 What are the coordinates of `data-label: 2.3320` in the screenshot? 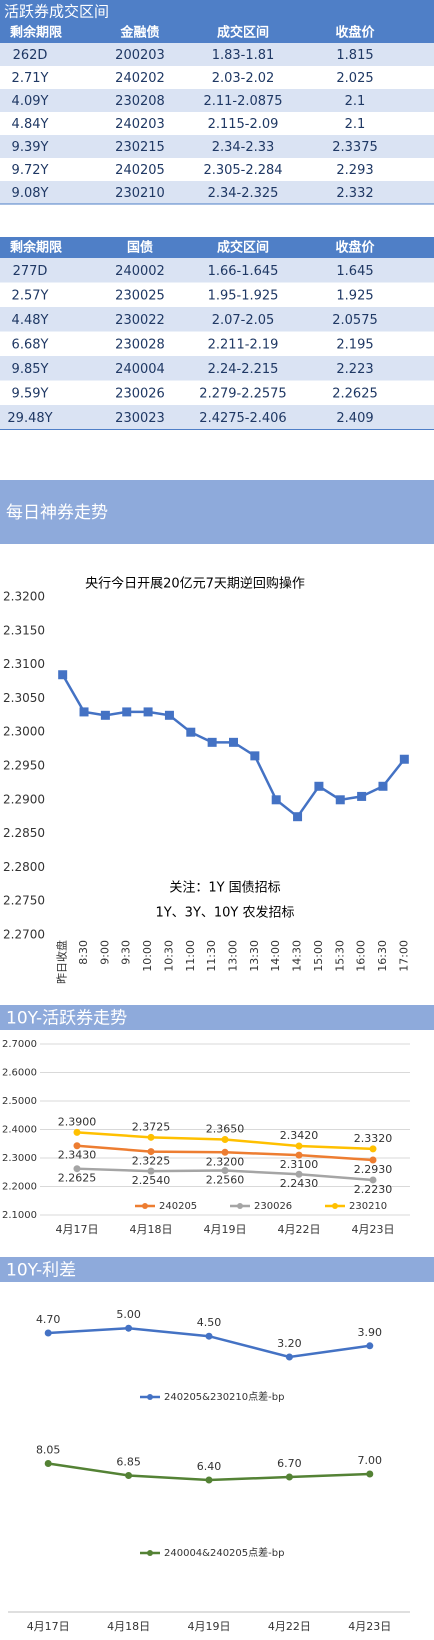 It's located at (373, 1138).